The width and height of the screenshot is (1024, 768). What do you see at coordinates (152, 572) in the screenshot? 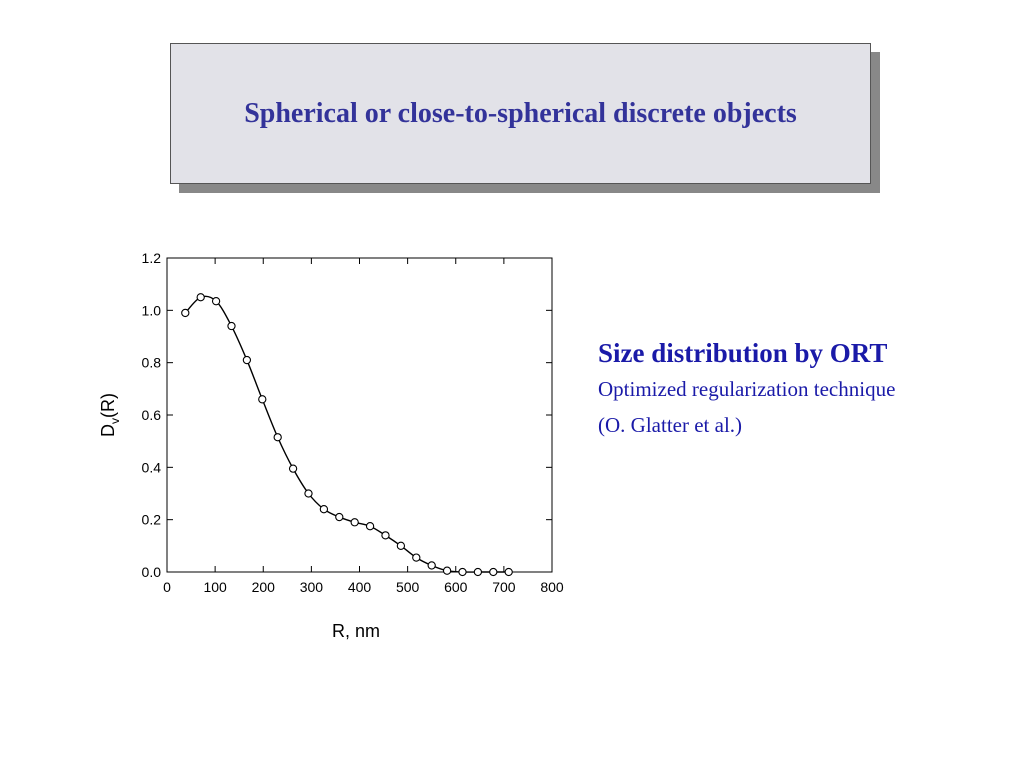
I see `y-tick-label: 0.0` at bounding box center [152, 572].